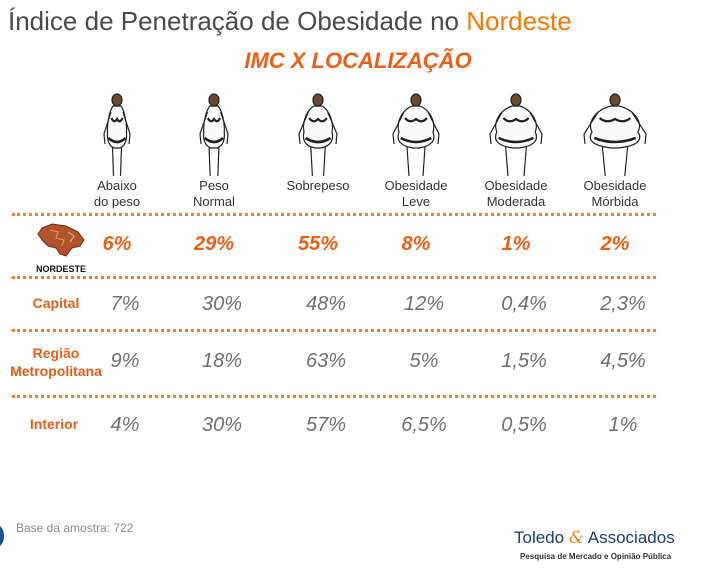 The image size is (716, 574). Describe the element at coordinates (358, 60) in the screenshot. I see `chart-subtitle: IMC X LOCALIZAÇÃO` at that location.